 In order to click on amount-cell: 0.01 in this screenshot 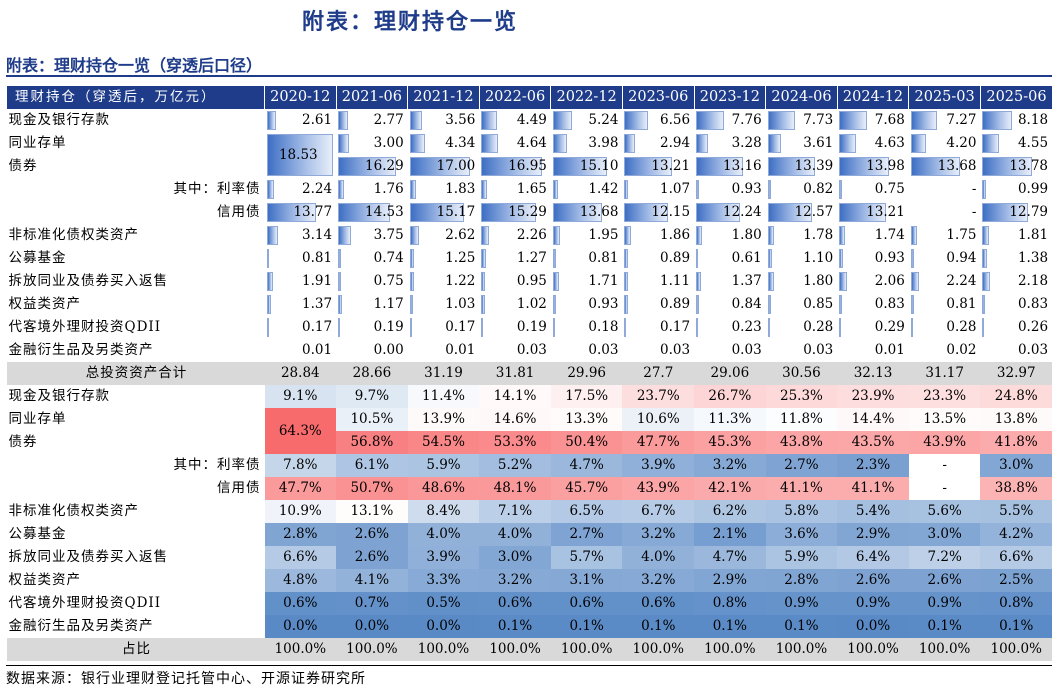, I will do `click(301, 350)`.